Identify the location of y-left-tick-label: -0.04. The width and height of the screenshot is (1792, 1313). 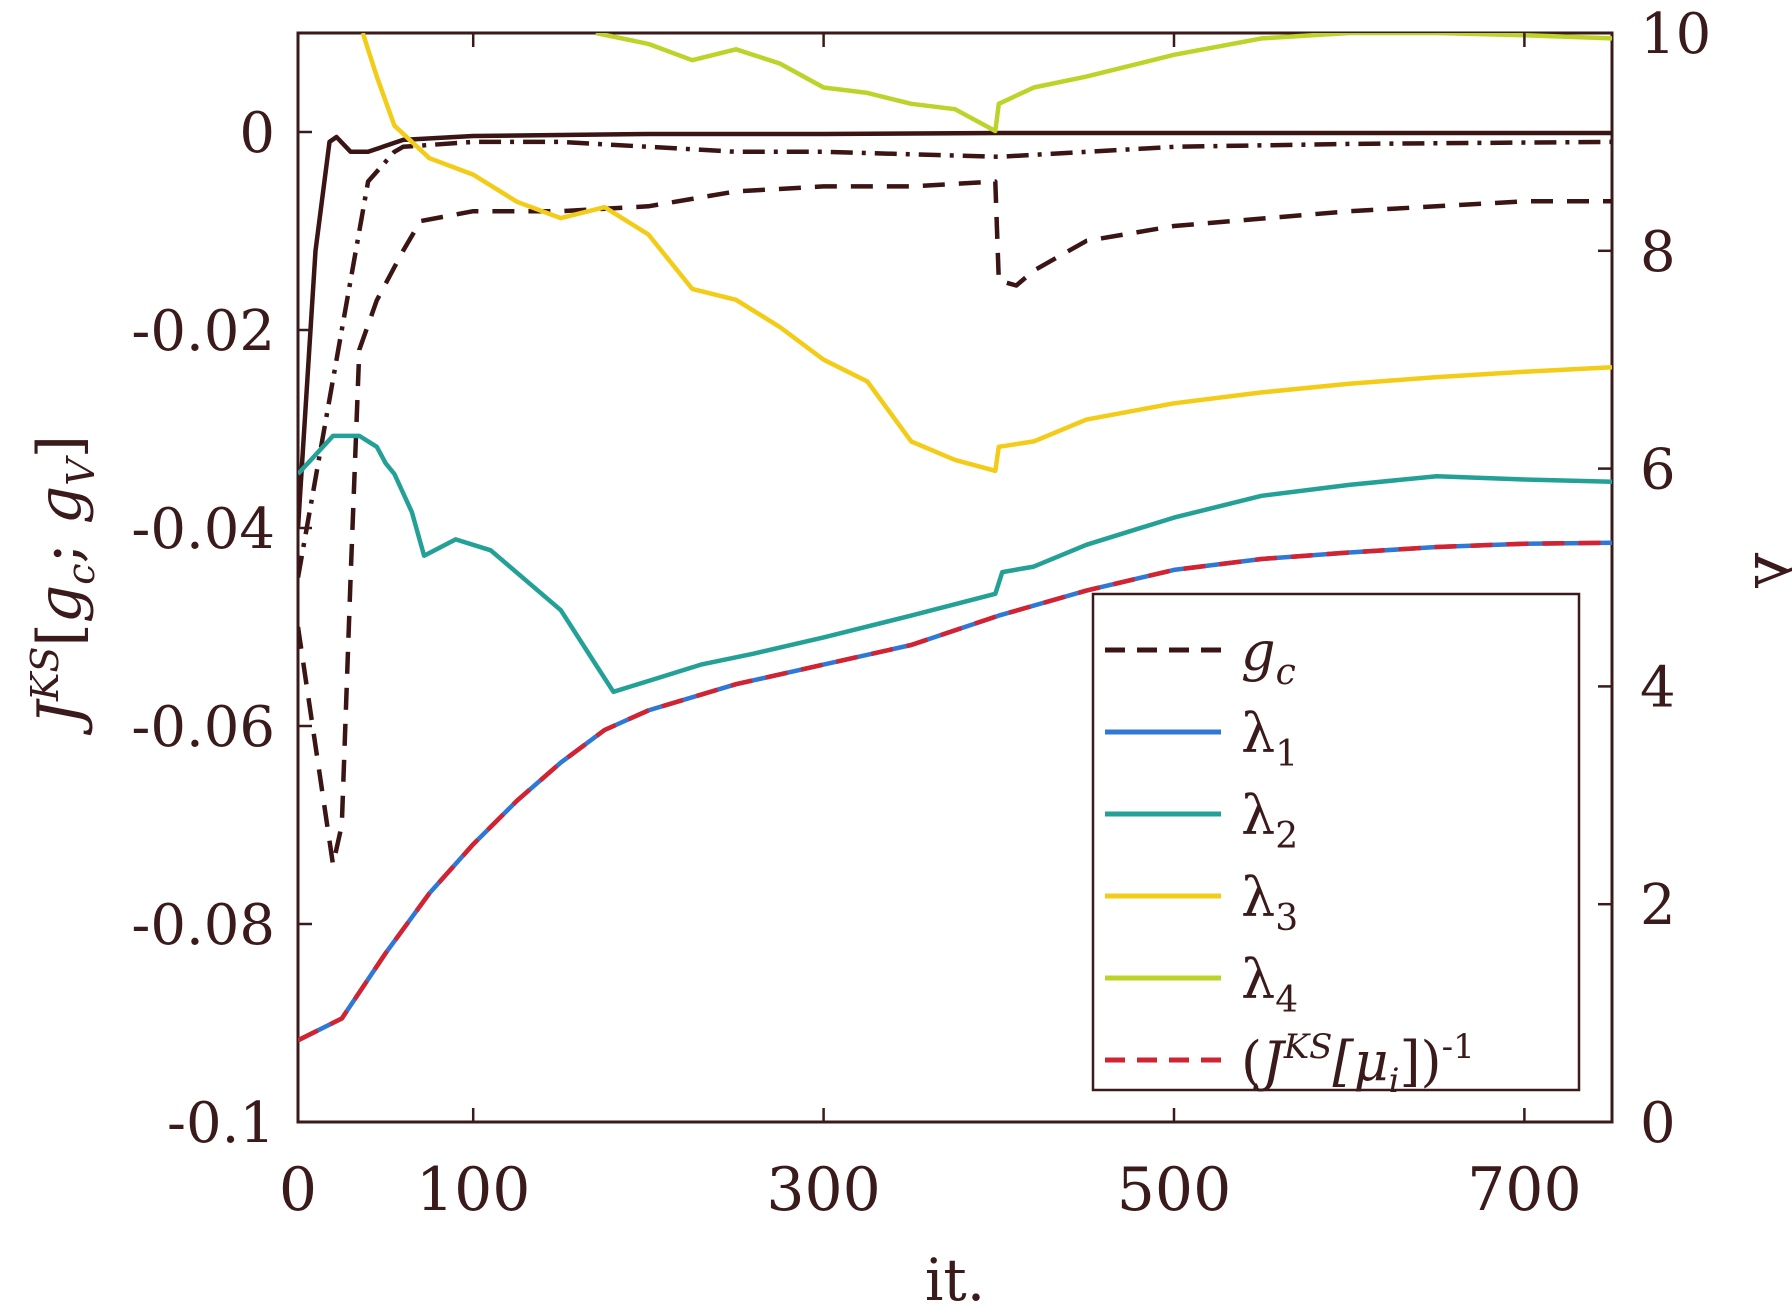
(203, 529).